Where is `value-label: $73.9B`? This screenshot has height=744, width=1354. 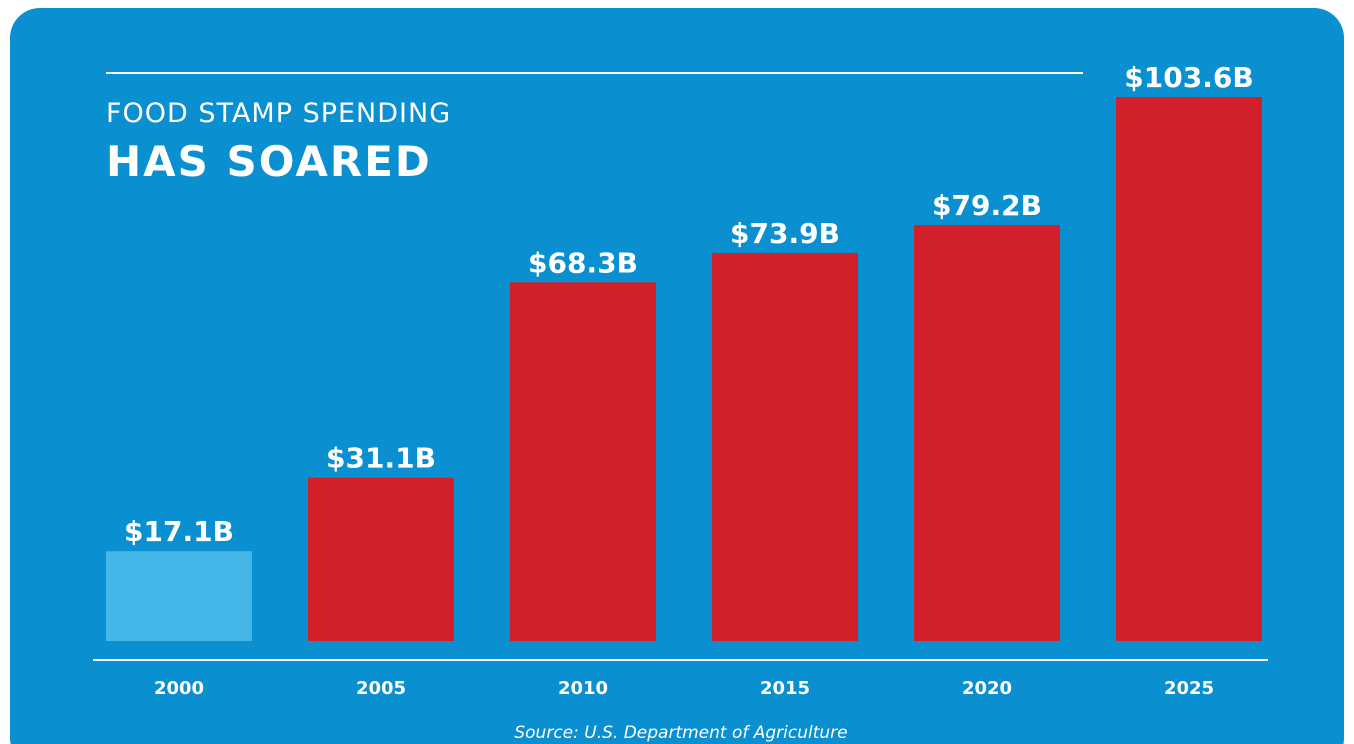 value-label: $73.9B is located at coordinates (785, 233).